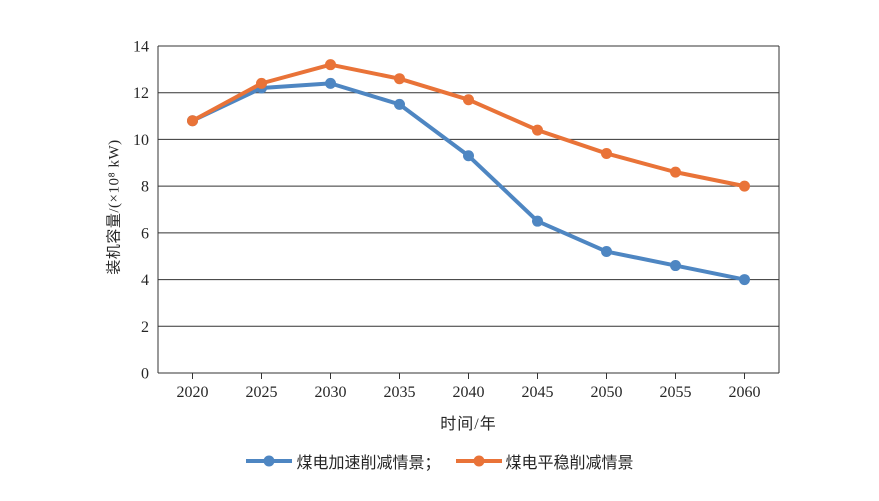  I want to click on legend-item-steady: 煤电平稳削减情景, so click(544, 461).